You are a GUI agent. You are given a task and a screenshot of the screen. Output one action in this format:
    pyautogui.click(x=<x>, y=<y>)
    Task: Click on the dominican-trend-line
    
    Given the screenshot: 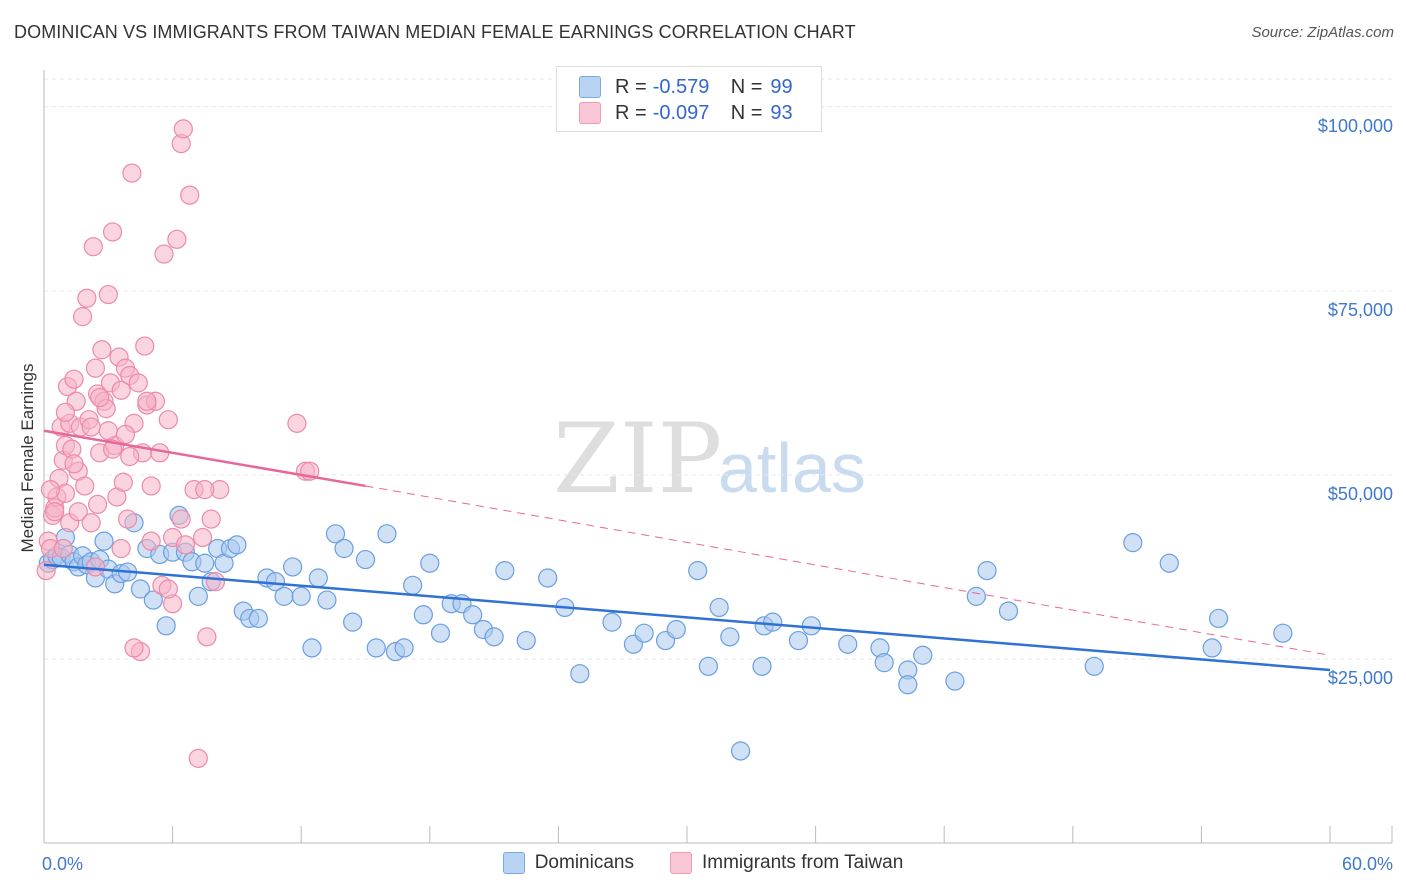 What is the action you would take?
    pyautogui.click(x=687, y=617)
    